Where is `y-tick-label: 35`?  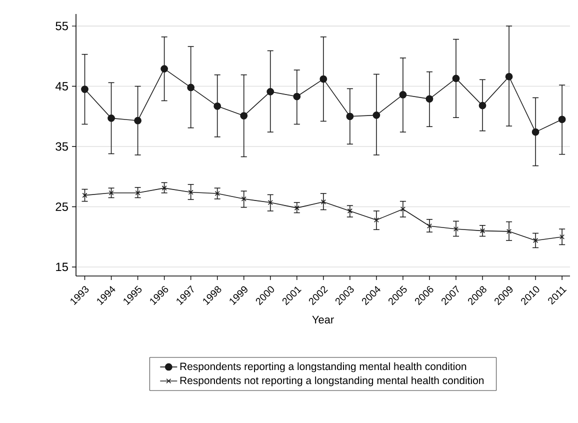
y-tick-label: 35 is located at coordinates (62, 146).